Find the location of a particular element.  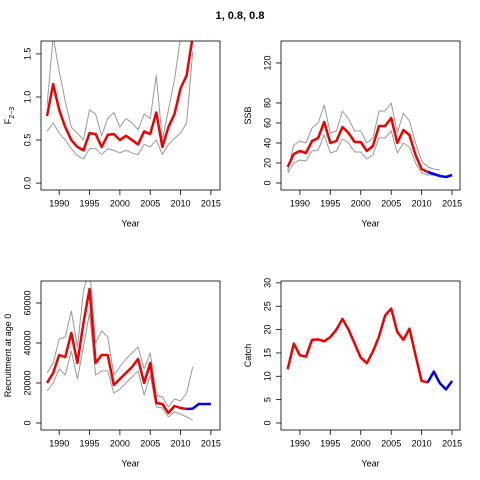

y-axis-label-text: Recruitment at age 0 is located at coordinates (8, 356).